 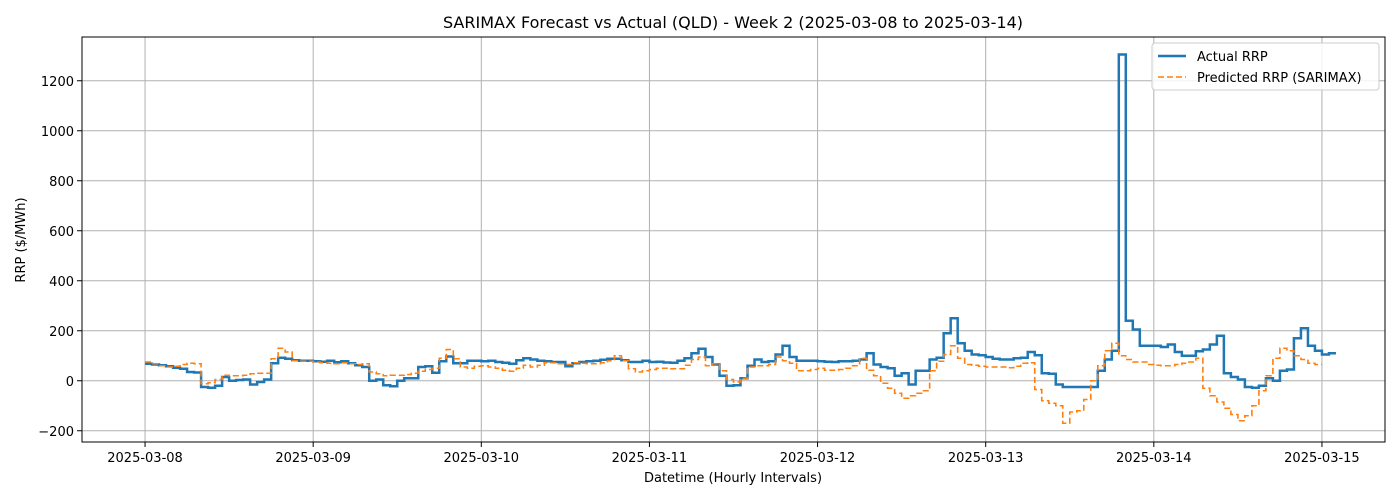 What do you see at coordinates (313, 458) in the screenshot?
I see `x-tick-label: 2025-03-09` at bounding box center [313, 458].